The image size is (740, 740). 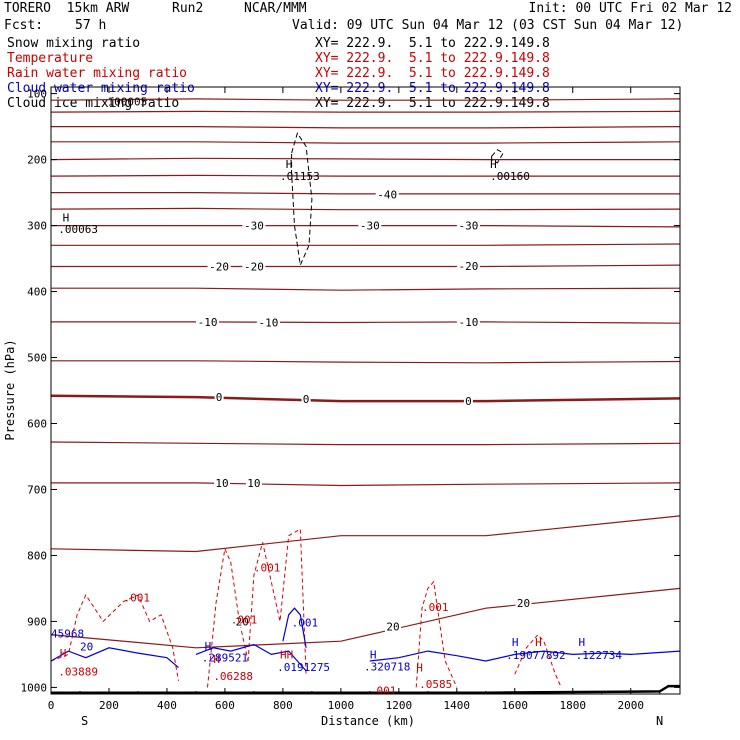 I want to click on header-run: Run2, so click(x=188, y=8).